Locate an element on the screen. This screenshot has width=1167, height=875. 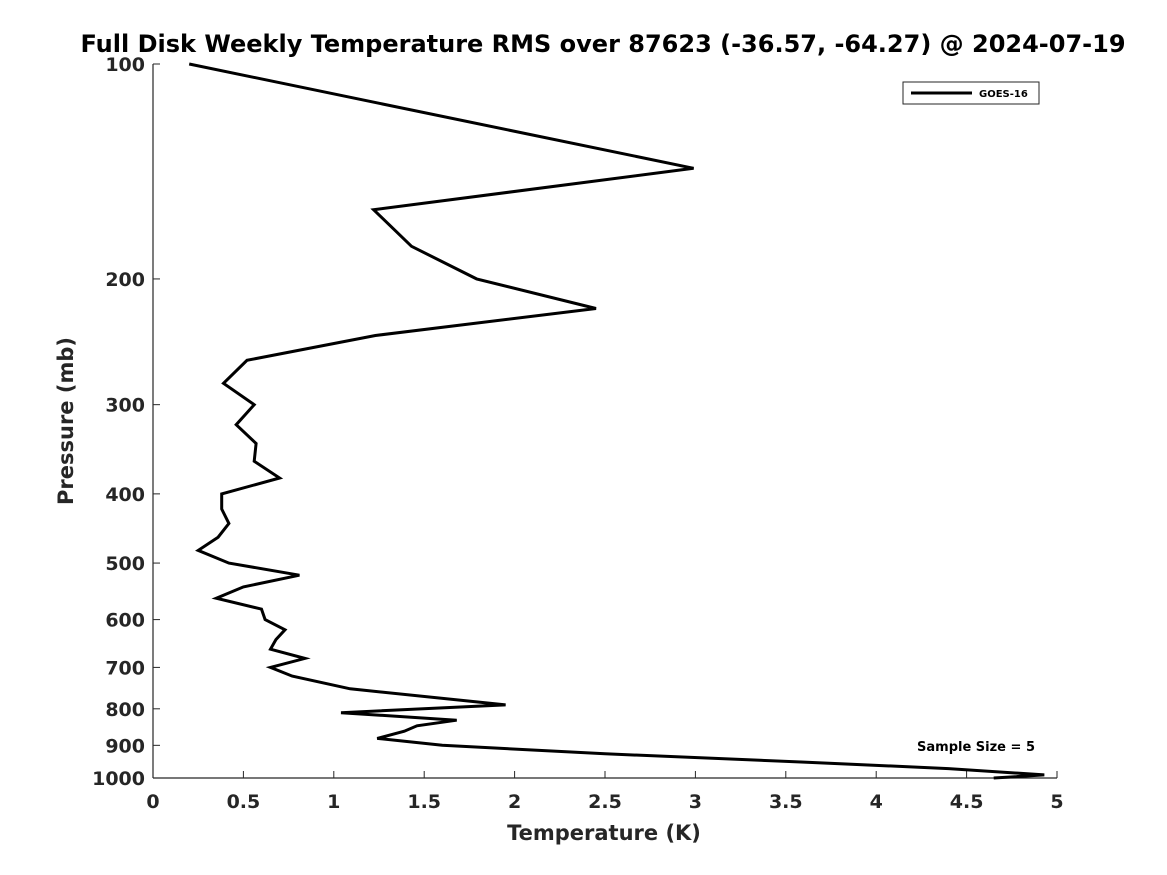
y-tick-label: 700 is located at coordinates (125, 668).